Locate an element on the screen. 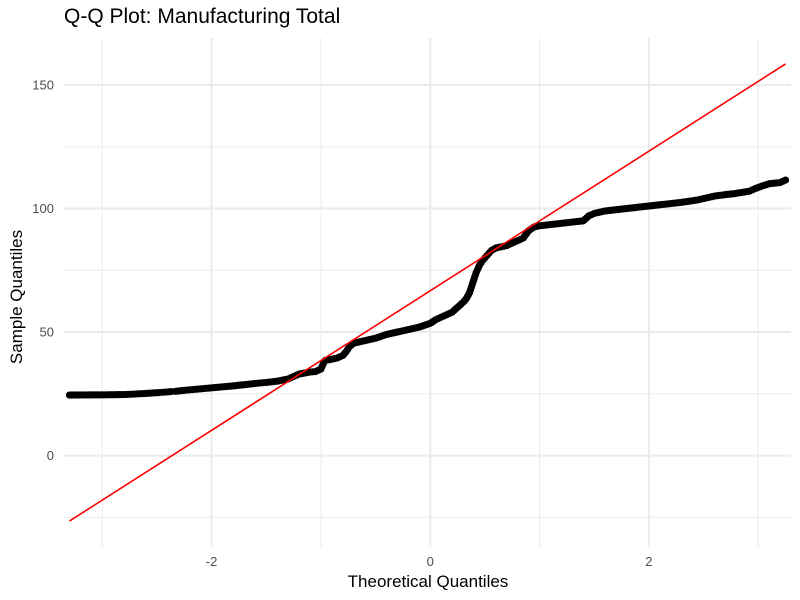 Image resolution: width=800 pixels, height=600 pixels. x-tick-label: 0 is located at coordinates (430, 561).